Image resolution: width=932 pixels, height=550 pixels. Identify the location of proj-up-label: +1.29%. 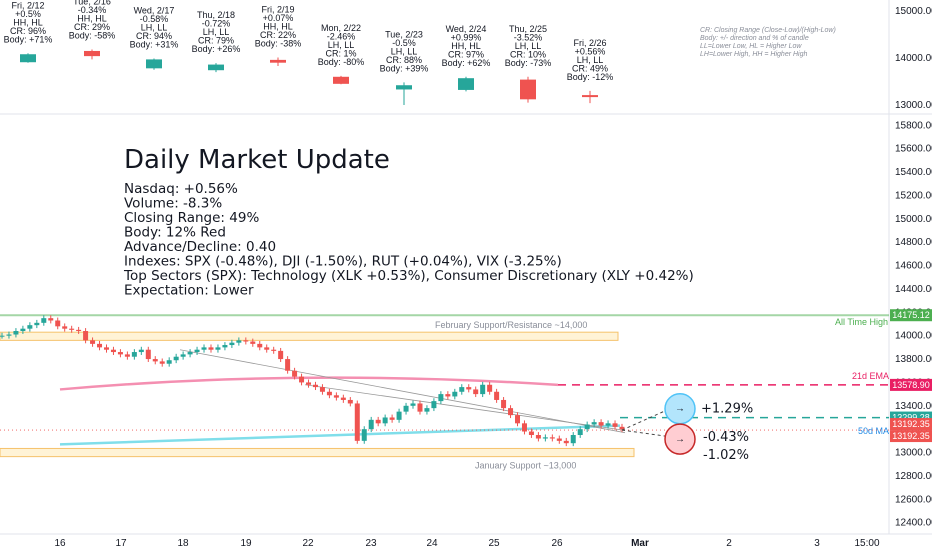
(727, 409).